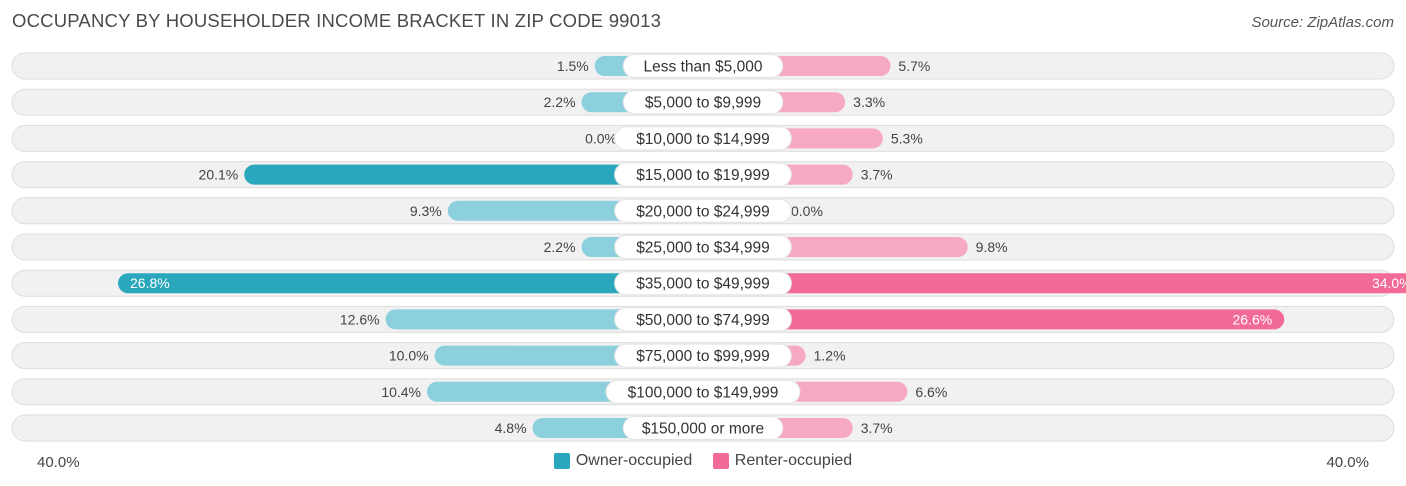 The width and height of the screenshot is (1406, 486). I want to click on owner-value-label: 10.0%, so click(409, 356).